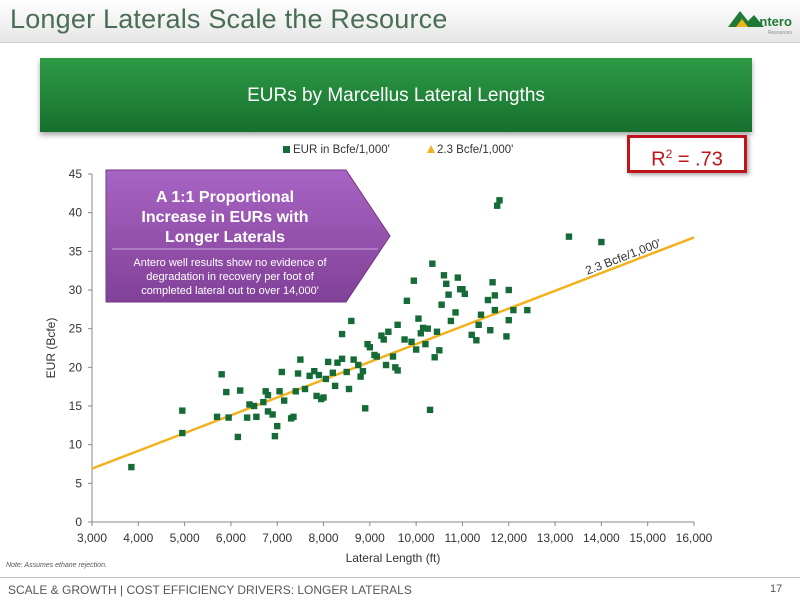 The width and height of the screenshot is (800, 600). Describe the element at coordinates (225, 237) in the screenshot. I see `callout-heading-line: Longer Laterals` at that location.